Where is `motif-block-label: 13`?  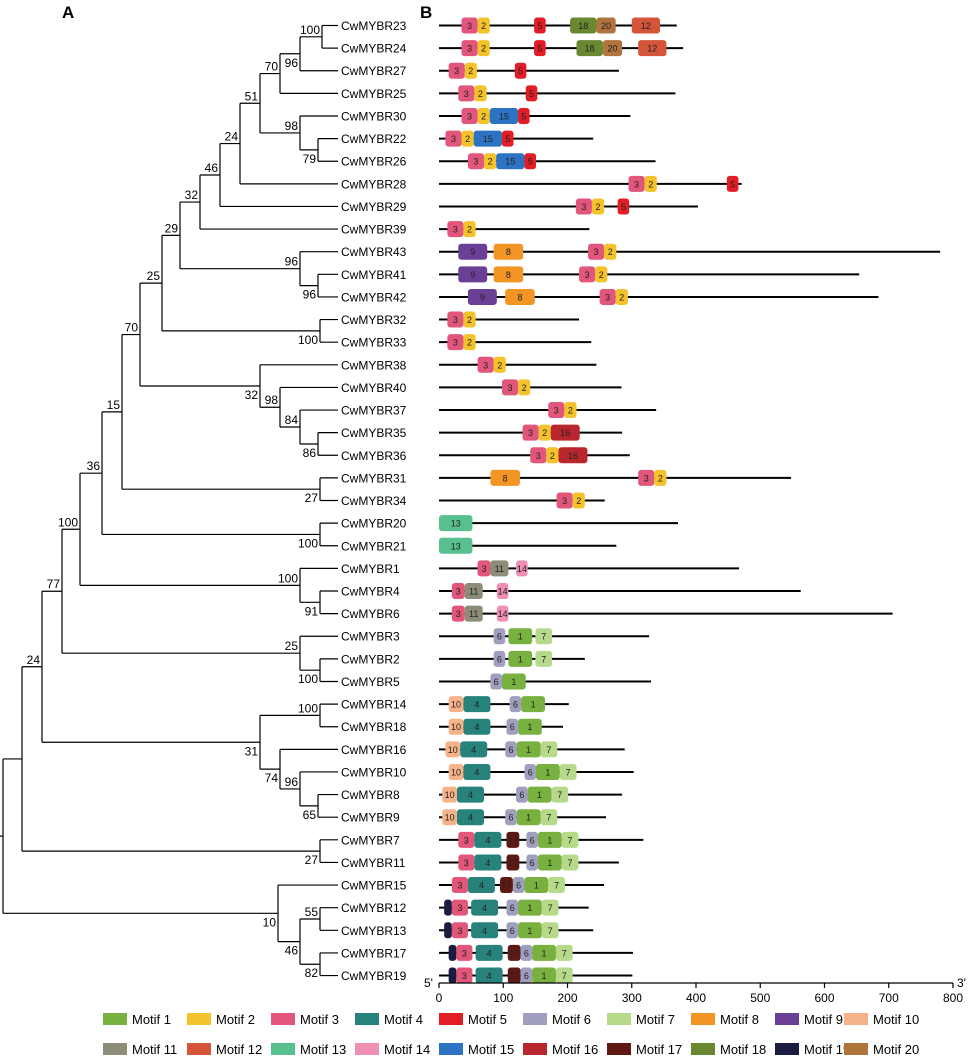 motif-block-label: 13 is located at coordinates (456, 524).